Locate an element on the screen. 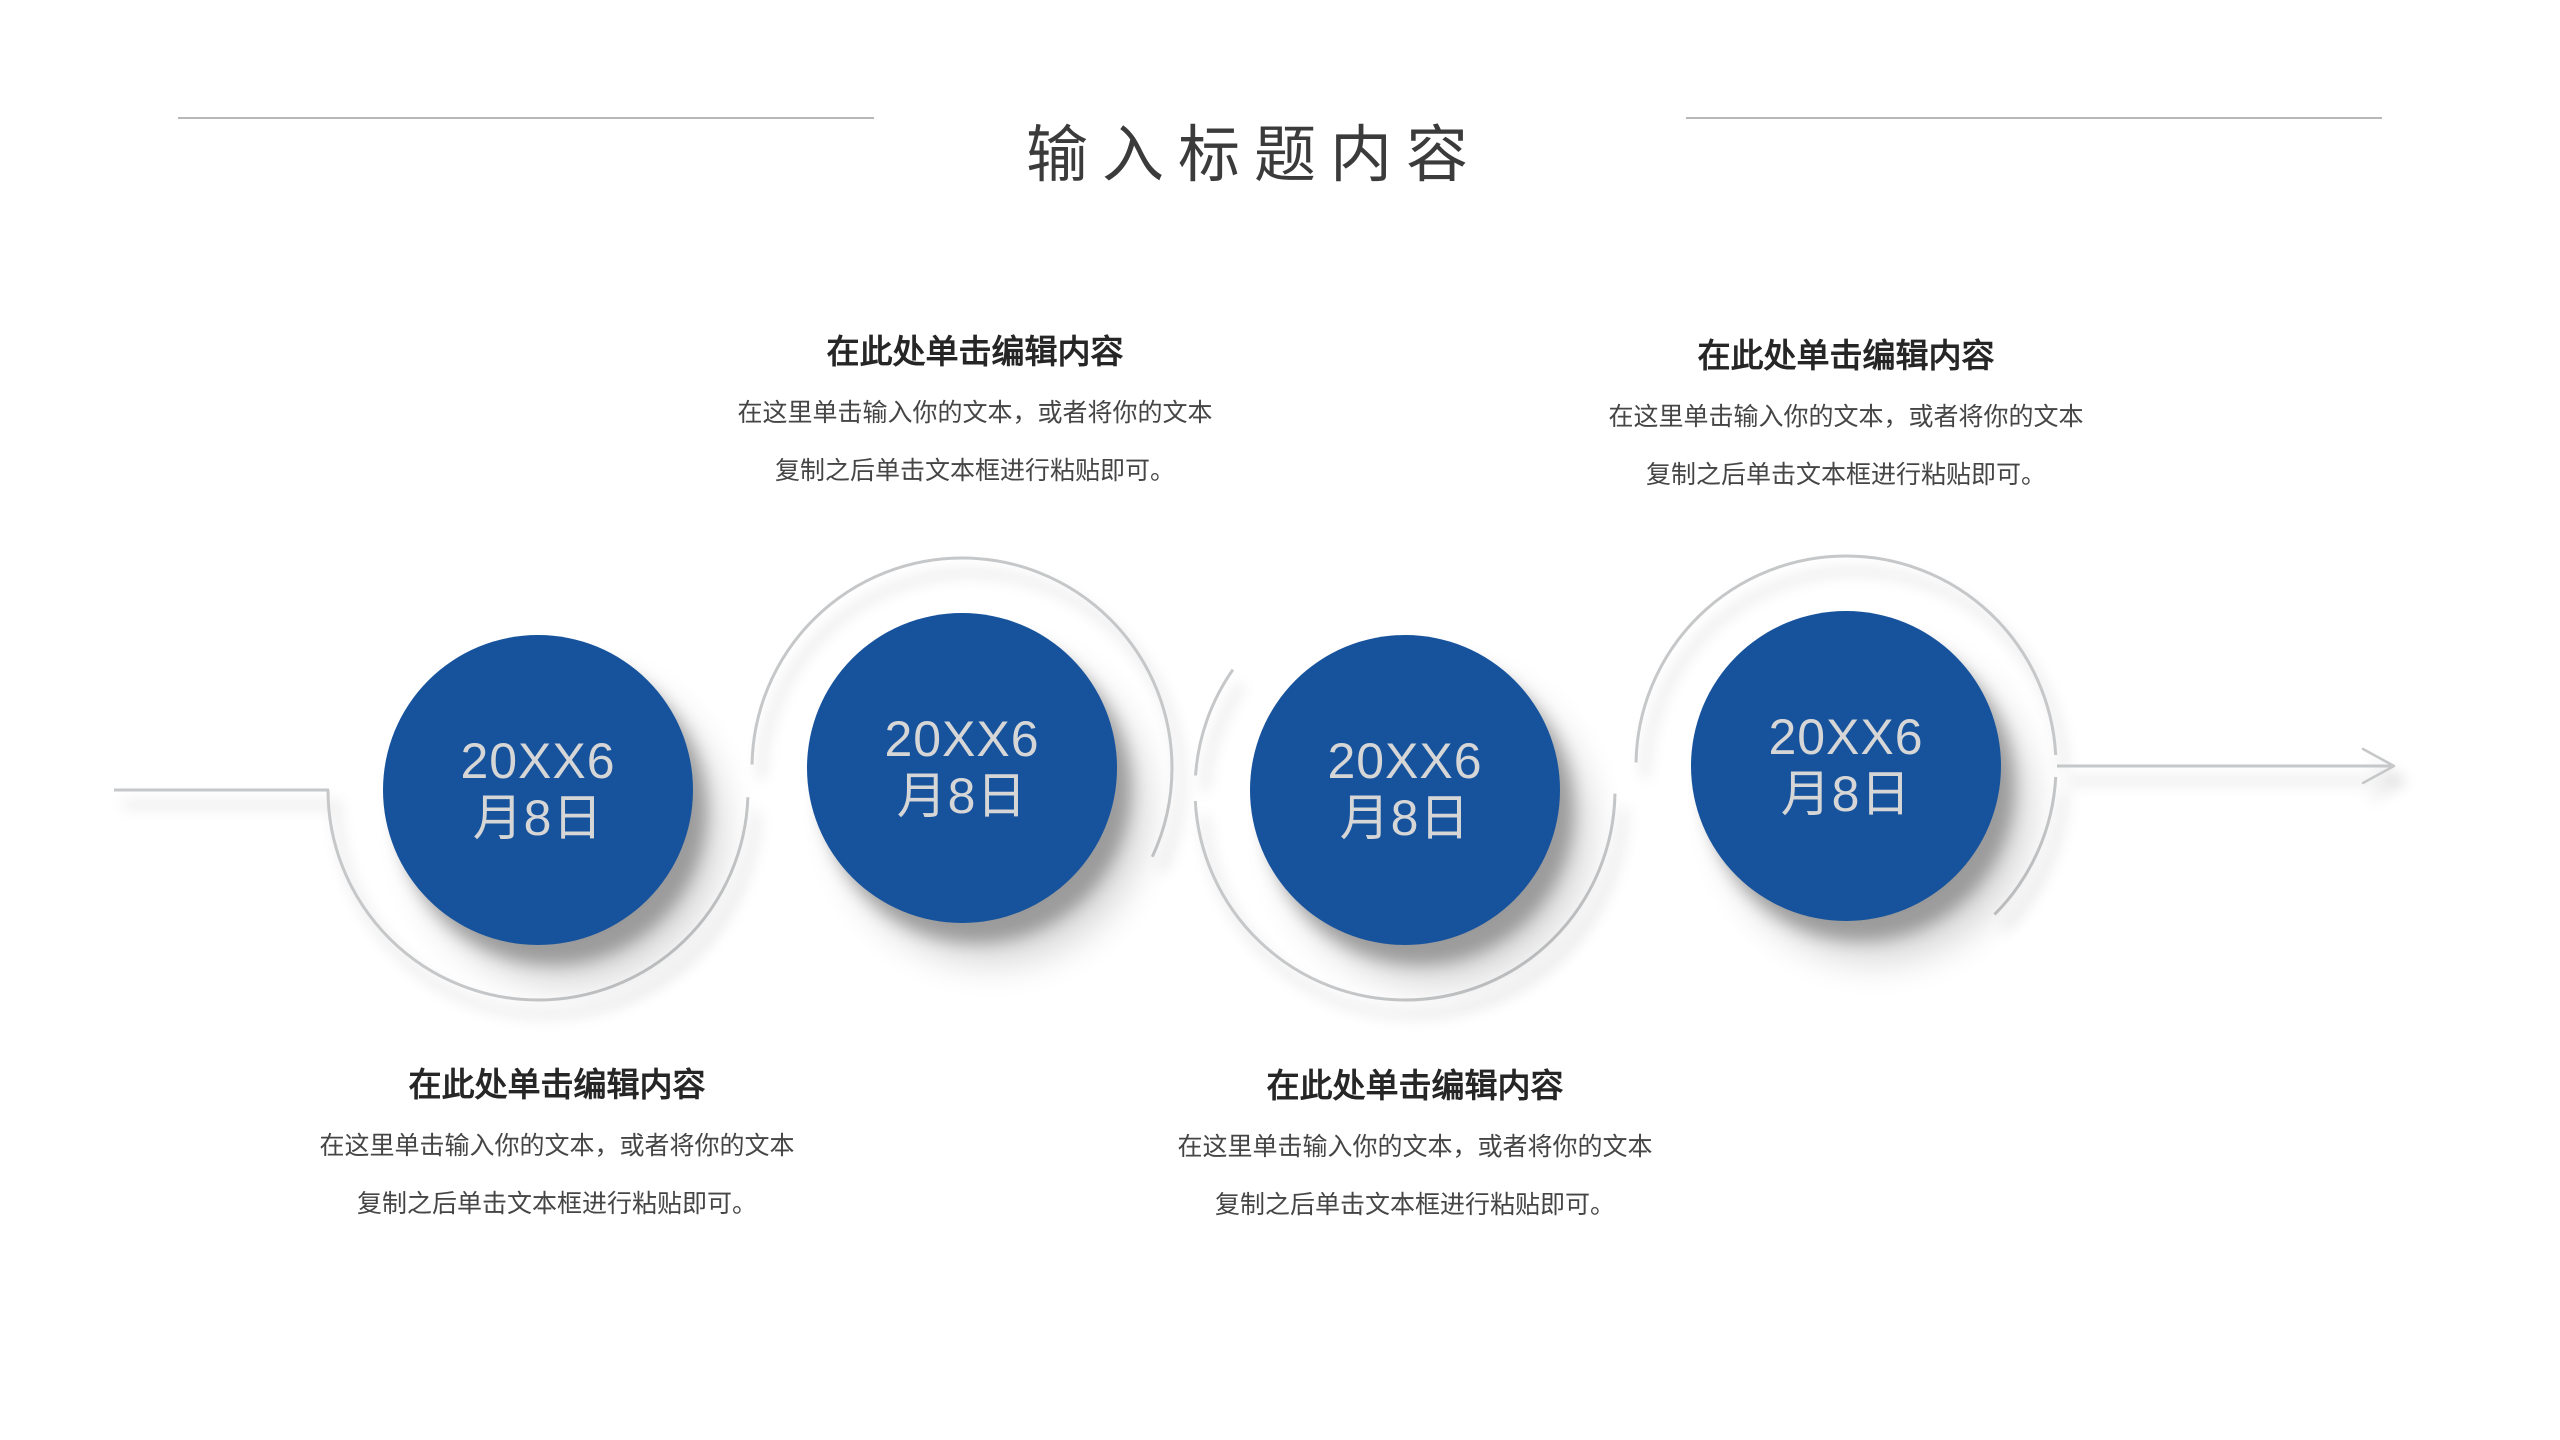 Image resolution: width=2560 pixels, height=1440 pixels. timeline-node-1: 20XX6 月8日 is located at coordinates (538, 790).